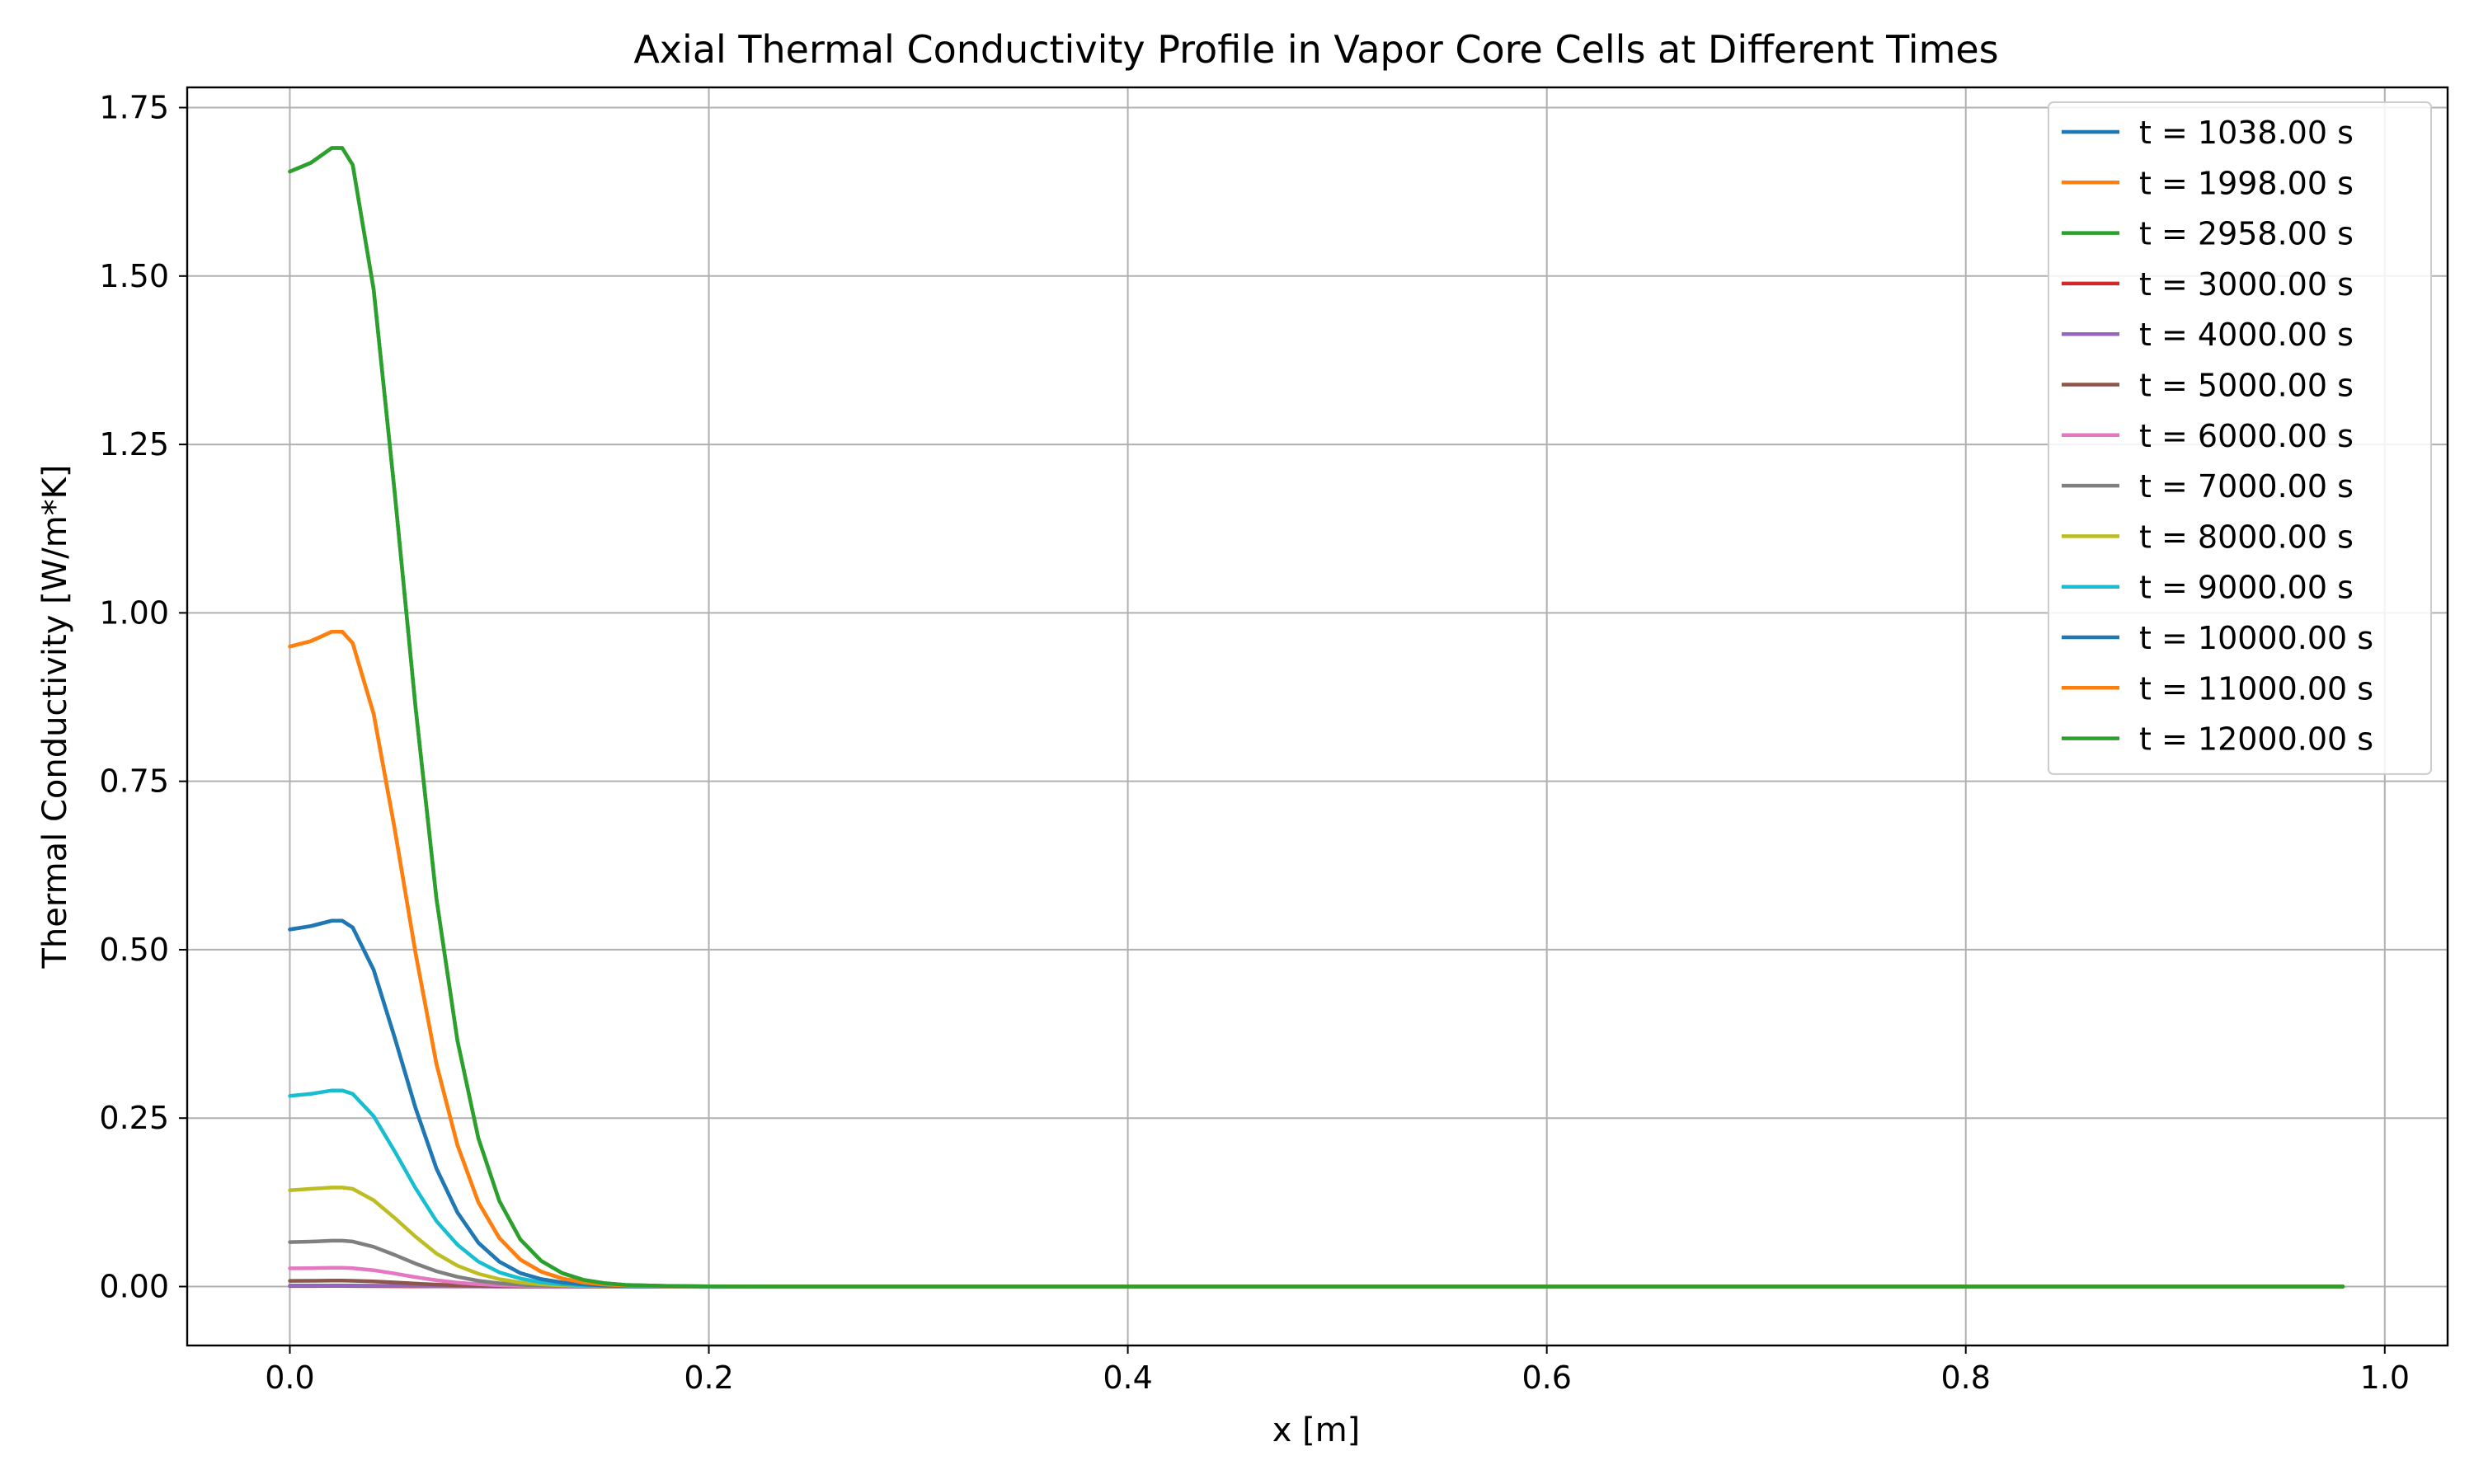  I want to click on legend-label: t = 5000.00 s, so click(2246, 386).